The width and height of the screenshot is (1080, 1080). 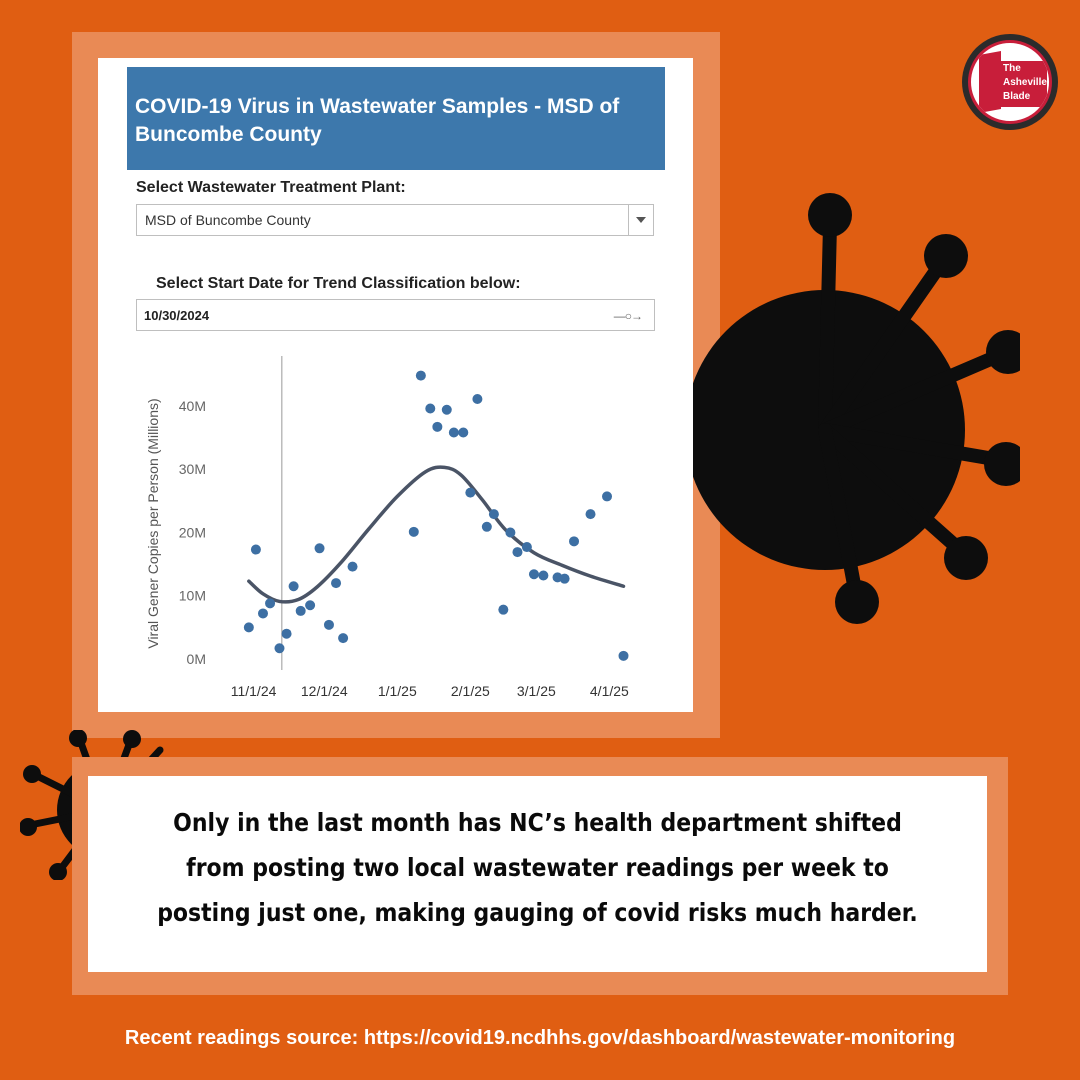 What do you see at coordinates (395, 220) in the screenshot?
I see `plant-select: MSD of Buncombe County` at bounding box center [395, 220].